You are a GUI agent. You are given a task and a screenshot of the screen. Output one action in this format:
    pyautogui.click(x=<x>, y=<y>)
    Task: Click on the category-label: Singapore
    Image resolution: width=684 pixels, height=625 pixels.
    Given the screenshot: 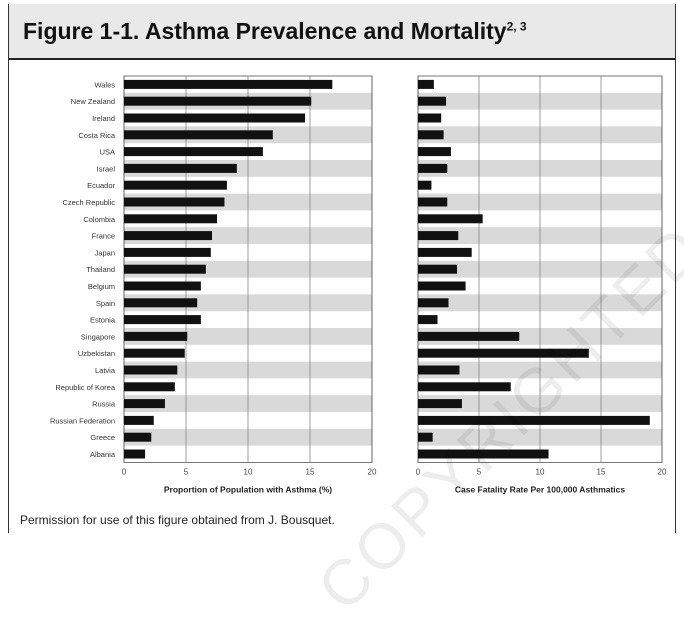 What is the action you would take?
    pyautogui.click(x=98, y=336)
    